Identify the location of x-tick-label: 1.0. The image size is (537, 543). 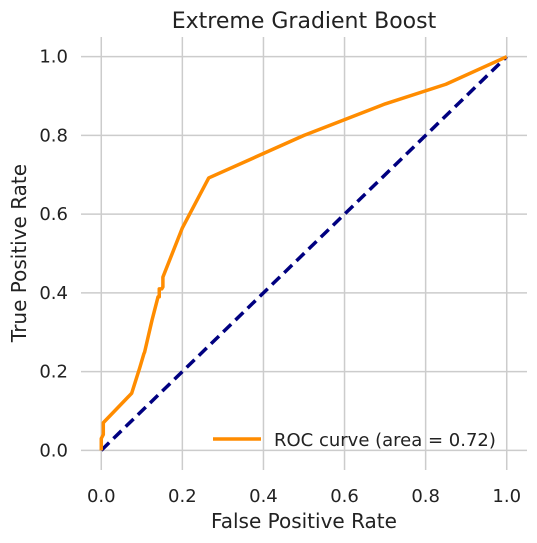
(506, 496).